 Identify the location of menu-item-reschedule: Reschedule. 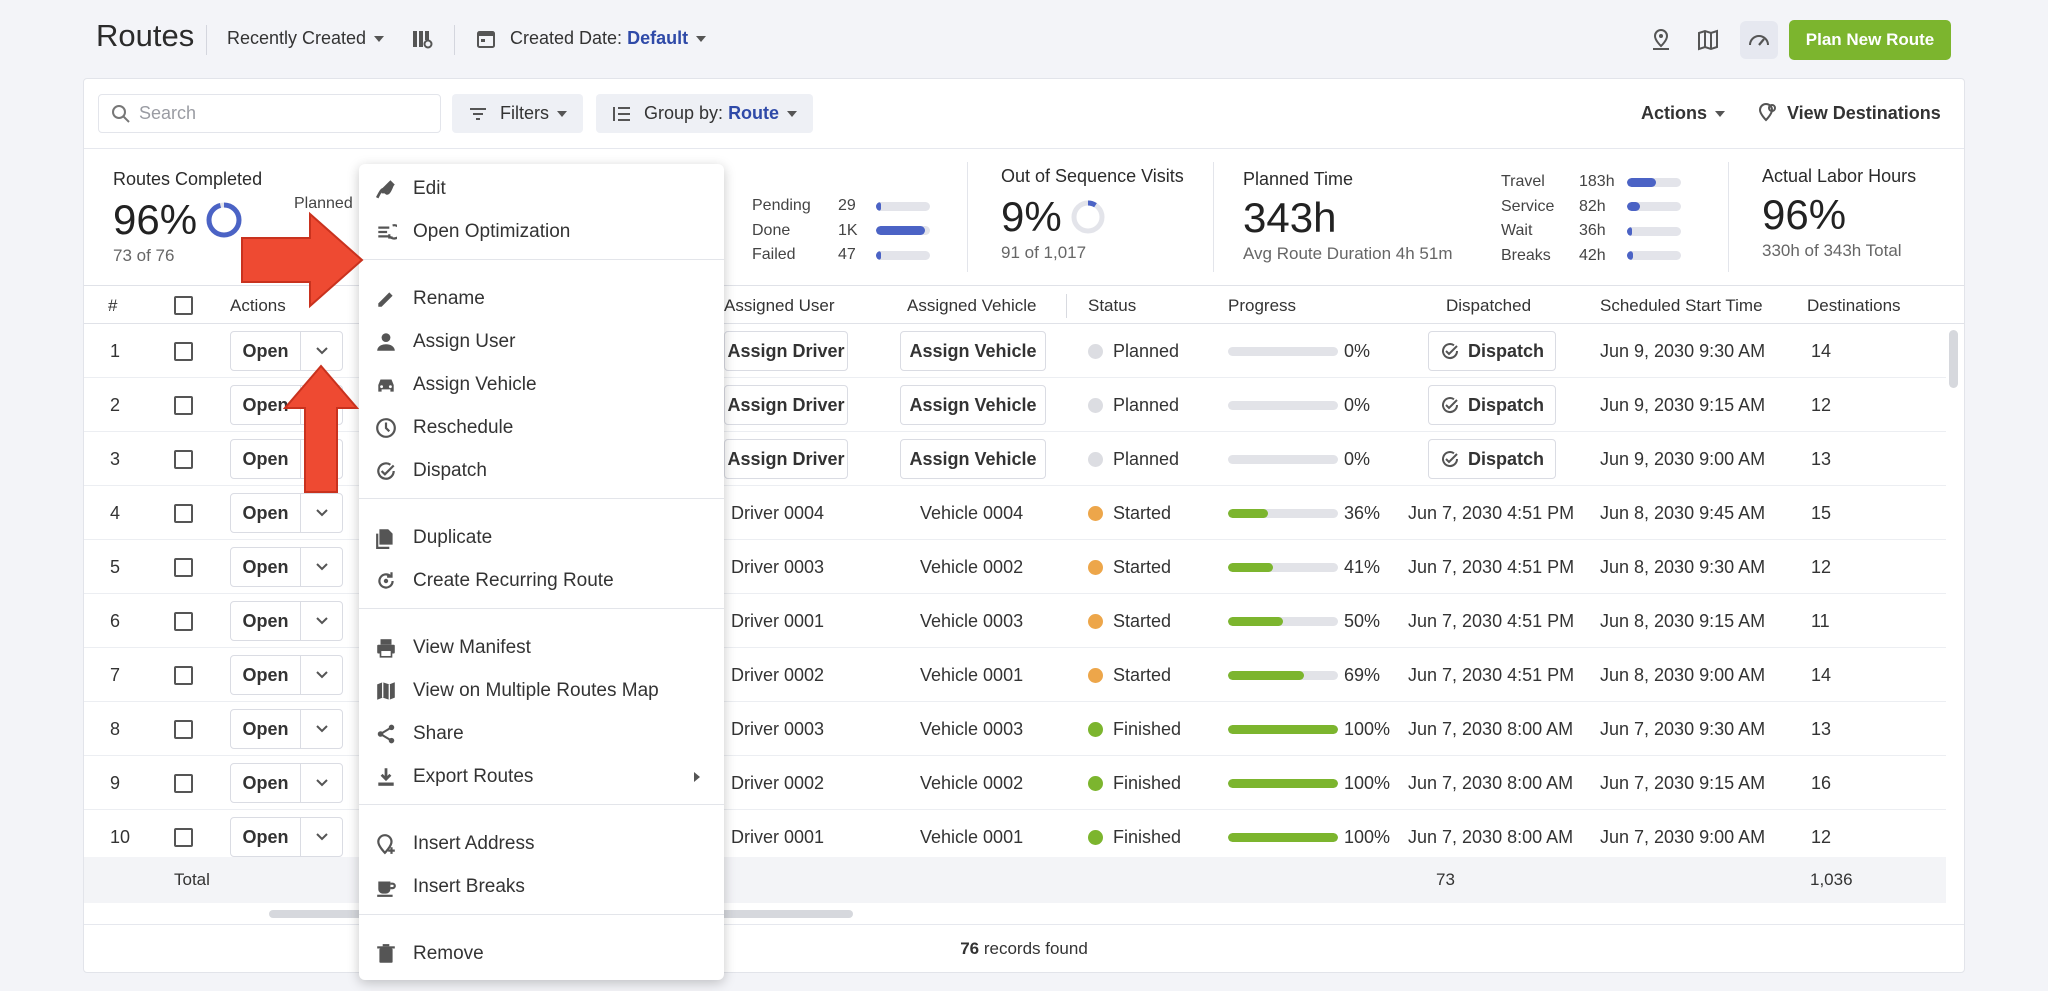
(541, 428).